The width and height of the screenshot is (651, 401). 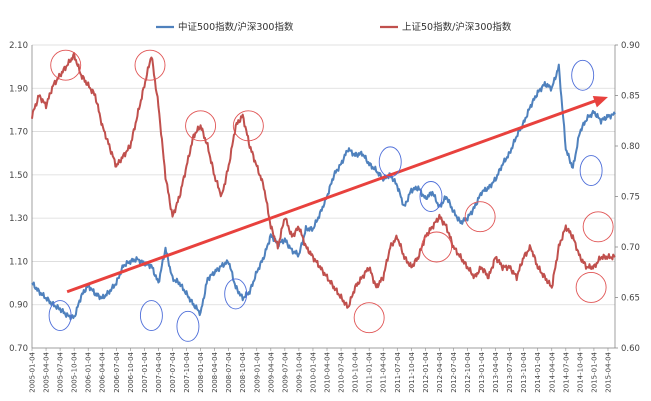 I want to click on x-tick-label: 2006-01-04, so click(x=89, y=371).